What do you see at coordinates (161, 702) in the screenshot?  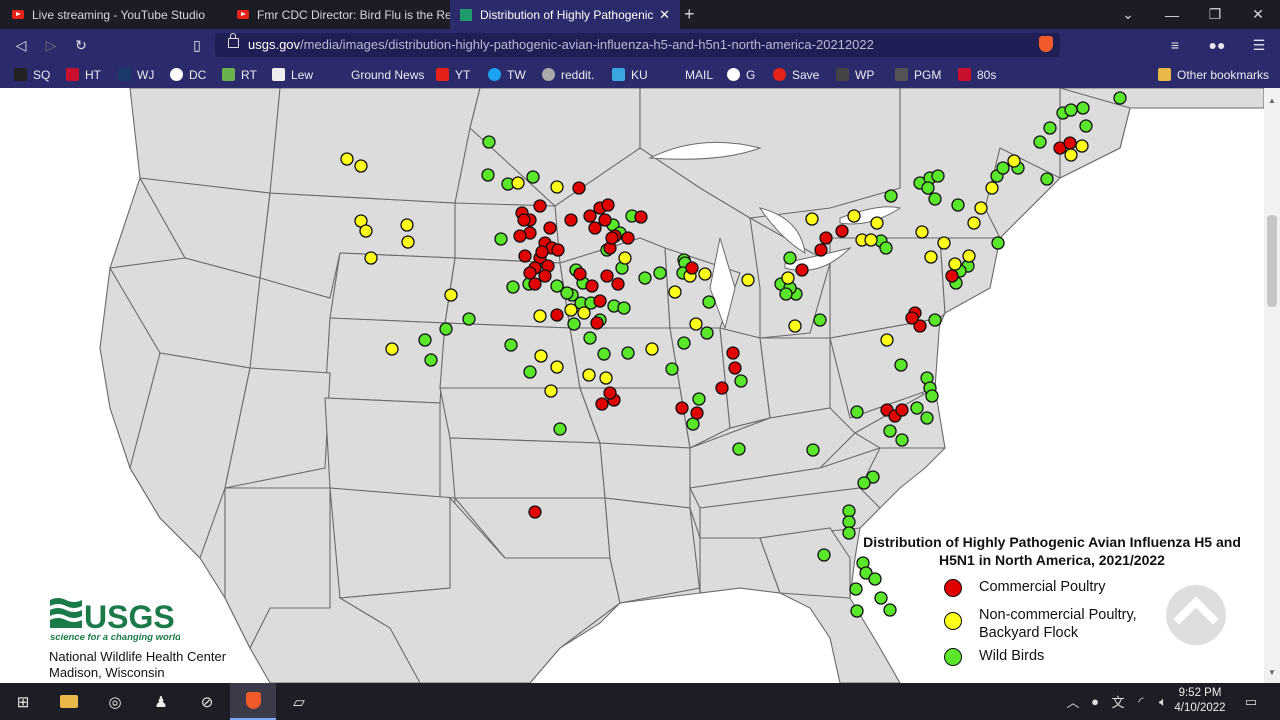 I see `app-icon: ♟` at bounding box center [161, 702].